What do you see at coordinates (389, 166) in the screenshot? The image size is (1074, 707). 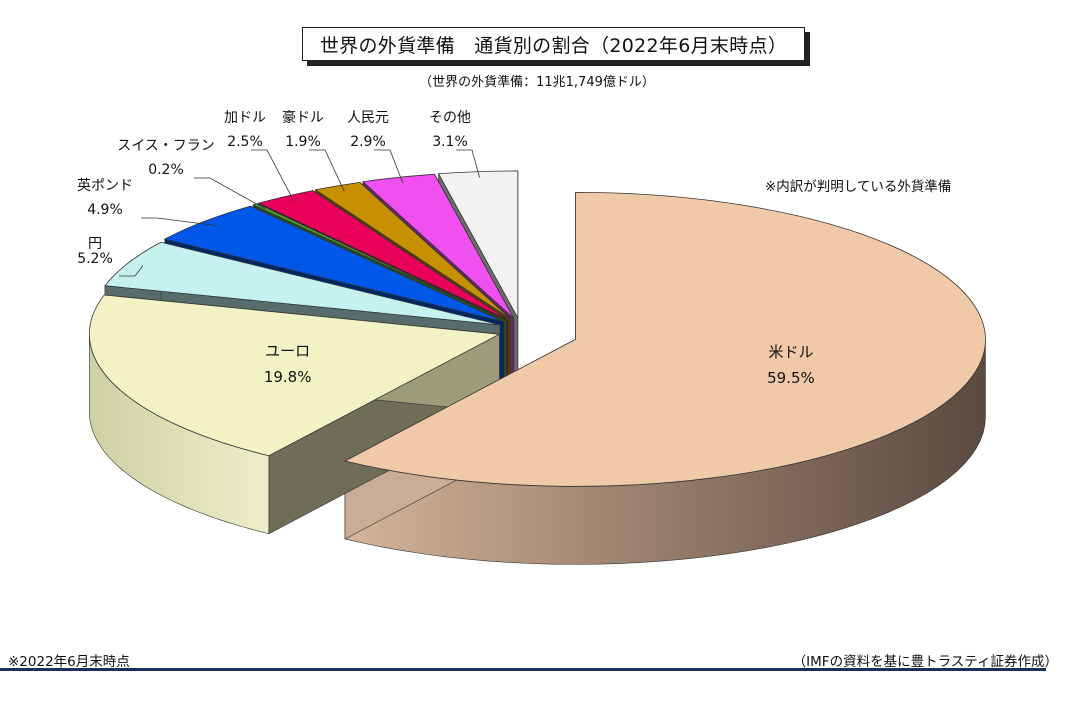 I see `slice-label-8-leader` at bounding box center [389, 166].